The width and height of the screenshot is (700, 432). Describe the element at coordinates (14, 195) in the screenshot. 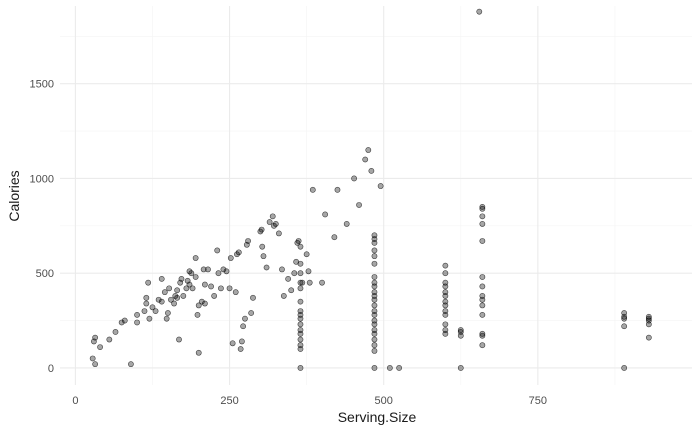

I see `y-axis-title: Calories` at that location.